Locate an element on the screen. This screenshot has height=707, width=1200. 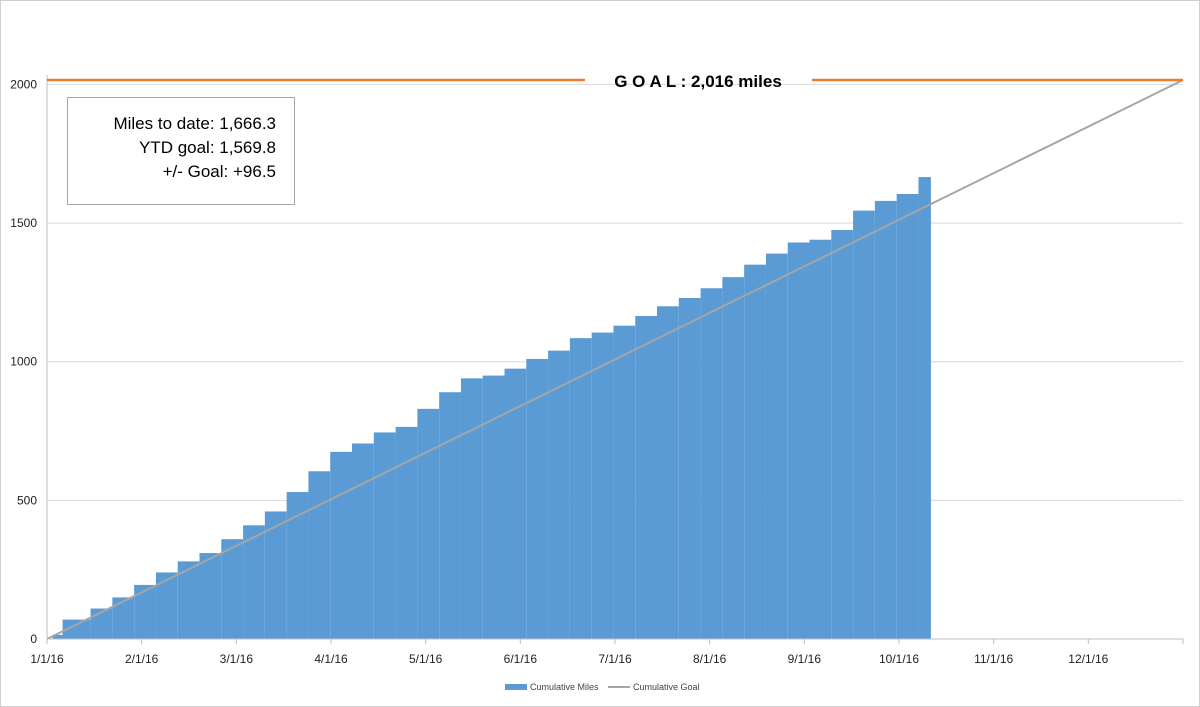
x-tick-label: 6/1/16 is located at coordinates (521, 659).